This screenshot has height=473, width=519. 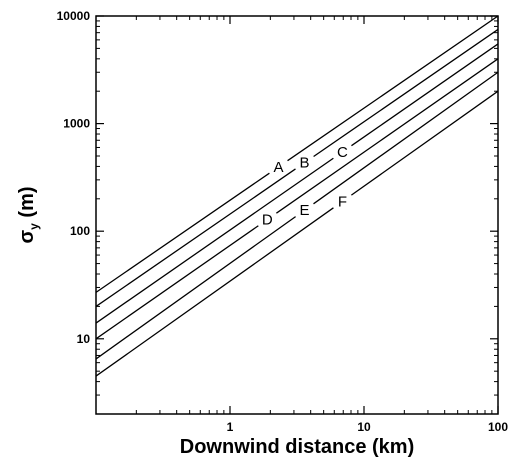 I want to click on y-tick-label: 10000, so click(x=74, y=16).